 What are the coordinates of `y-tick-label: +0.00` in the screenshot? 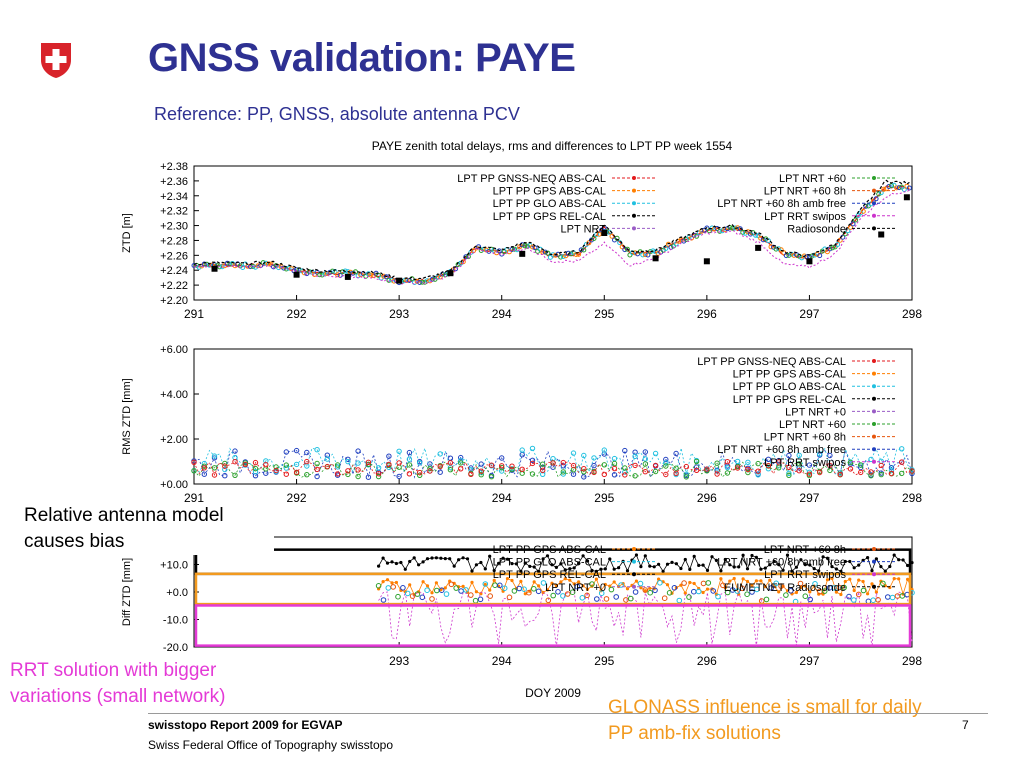 It's located at (174, 485).